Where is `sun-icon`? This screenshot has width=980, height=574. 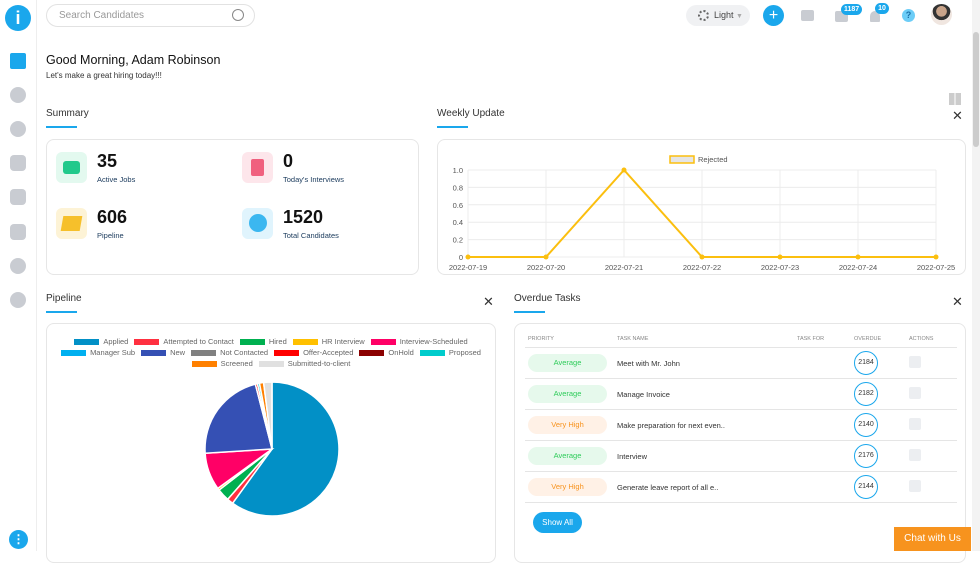 sun-icon is located at coordinates (703, 15).